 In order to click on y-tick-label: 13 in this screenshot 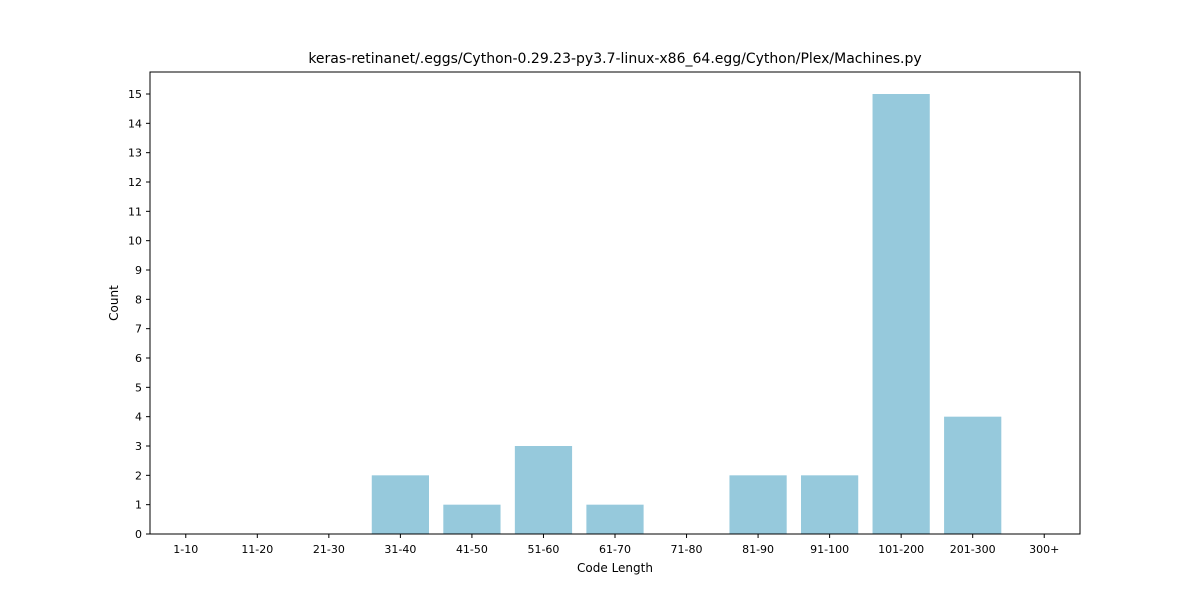, I will do `click(135, 153)`.